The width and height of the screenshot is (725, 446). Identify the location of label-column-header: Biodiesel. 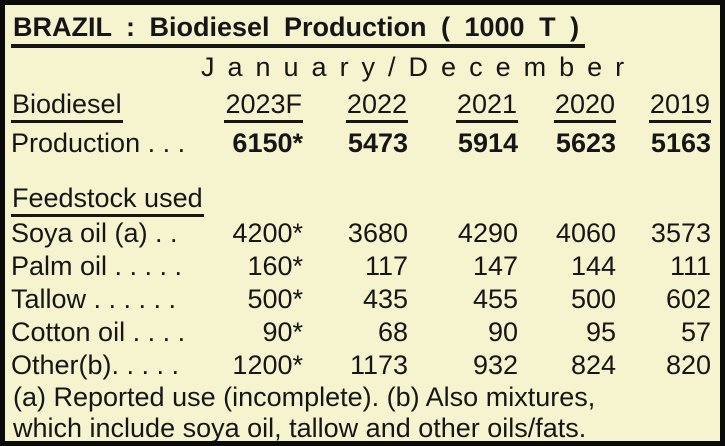
(107, 104).